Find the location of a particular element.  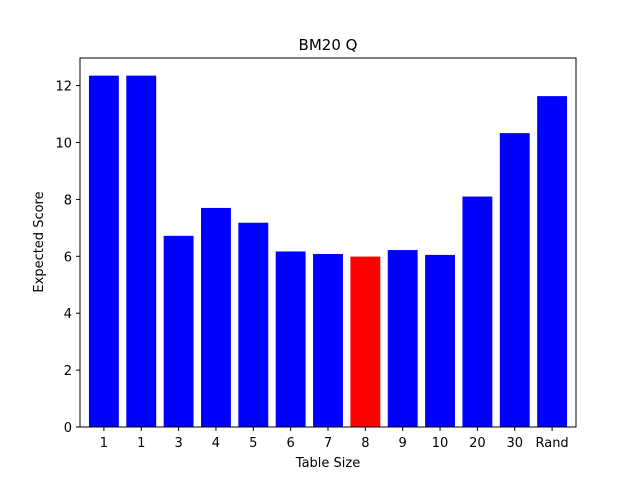

x-tick-label-11: 30 is located at coordinates (514, 443).